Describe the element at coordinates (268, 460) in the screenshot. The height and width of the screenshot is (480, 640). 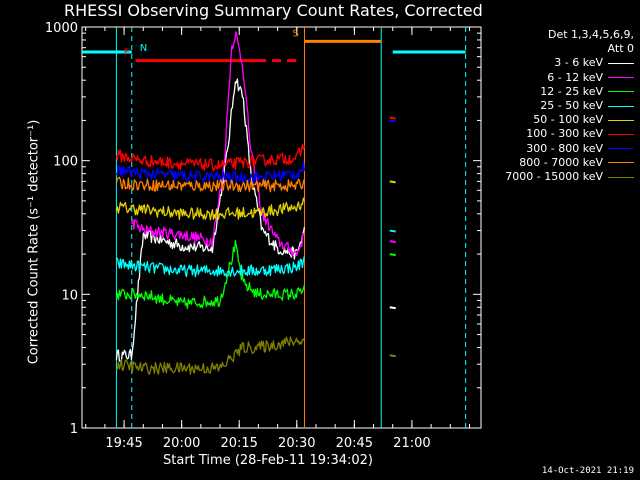
I see `x-axis-label: Start Time (28-Feb-11 19:34:02)` at that location.